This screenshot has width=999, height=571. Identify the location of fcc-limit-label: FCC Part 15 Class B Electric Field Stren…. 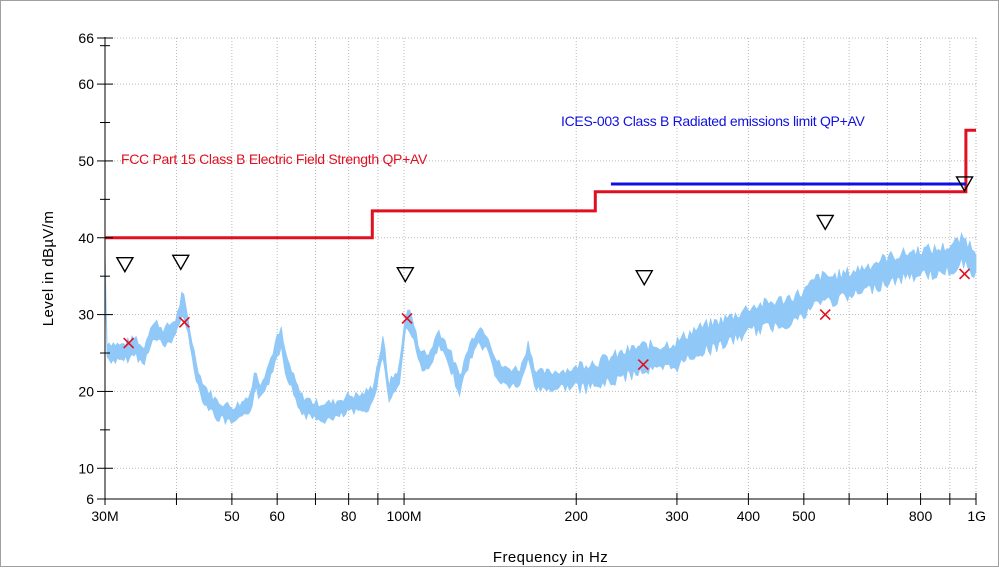
(274, 159).